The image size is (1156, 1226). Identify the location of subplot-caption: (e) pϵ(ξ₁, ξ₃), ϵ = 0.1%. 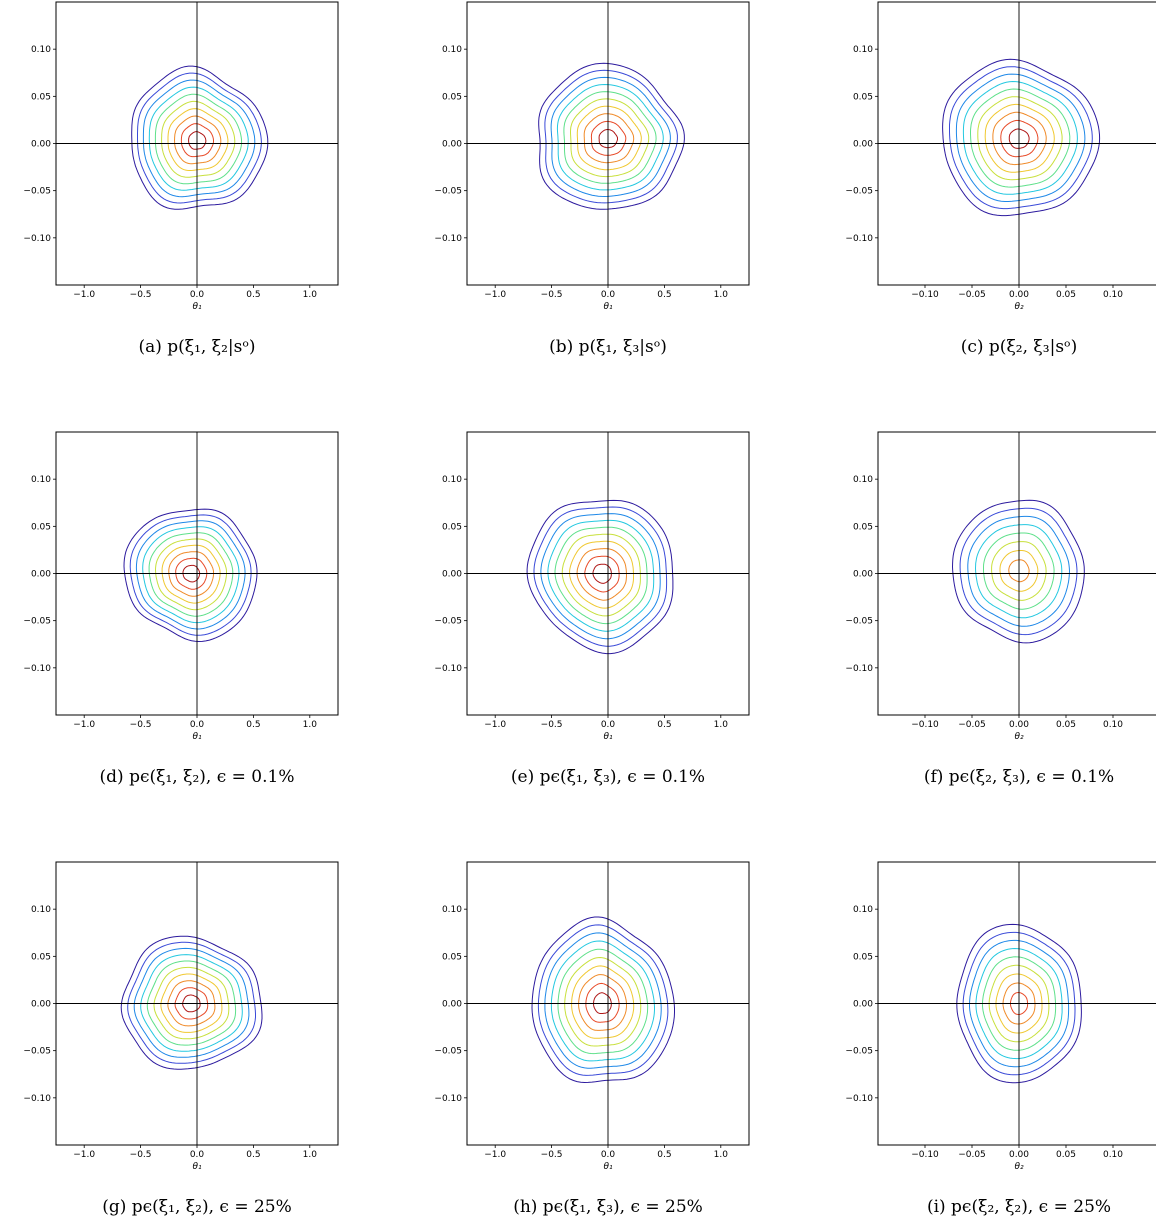
(608, 777).